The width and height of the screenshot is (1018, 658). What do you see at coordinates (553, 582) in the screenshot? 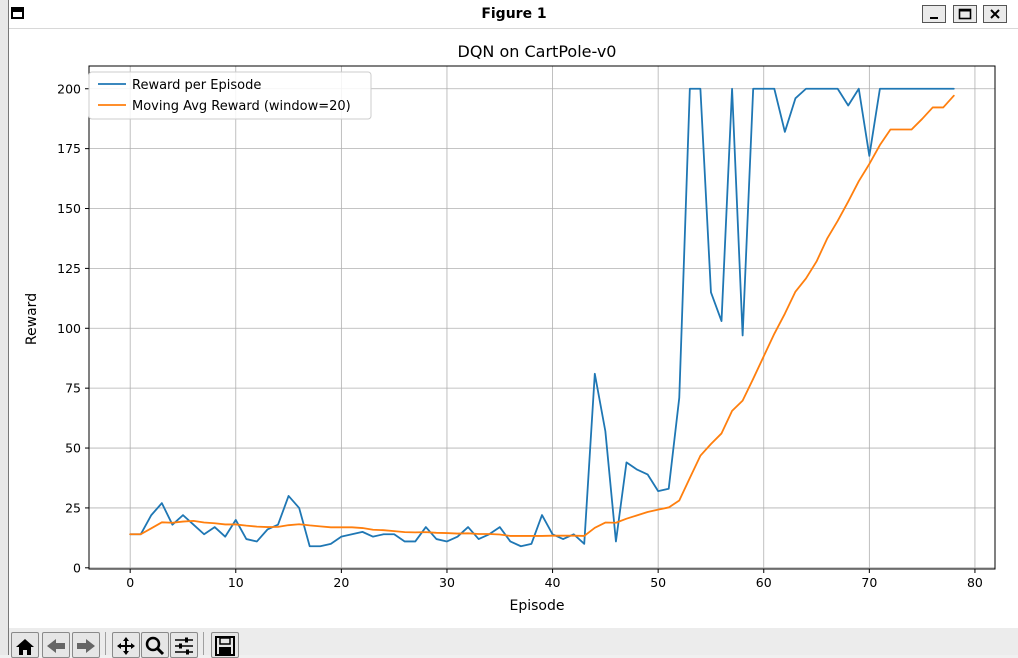
I see `x-tick-label: 40` at bounding box center [553, 582].